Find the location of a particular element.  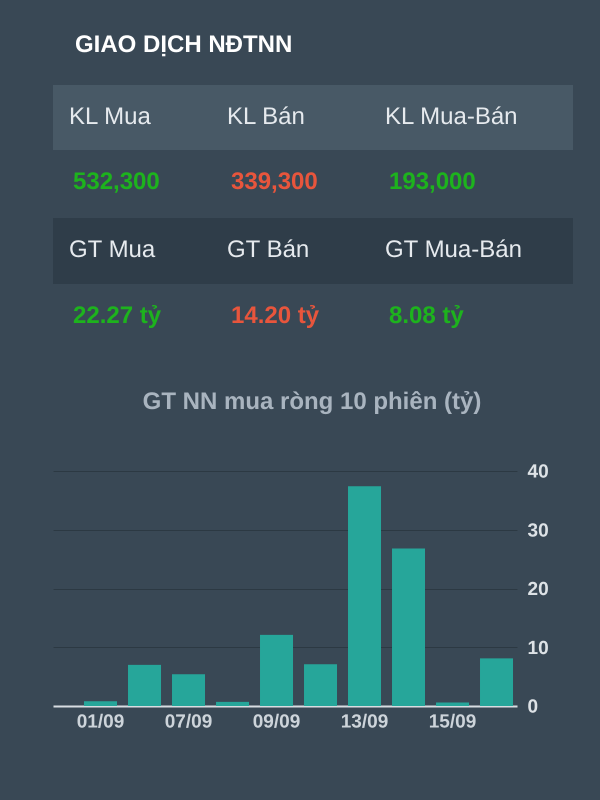

text: GT Mua-Bán is located at coordinates (453, 249).